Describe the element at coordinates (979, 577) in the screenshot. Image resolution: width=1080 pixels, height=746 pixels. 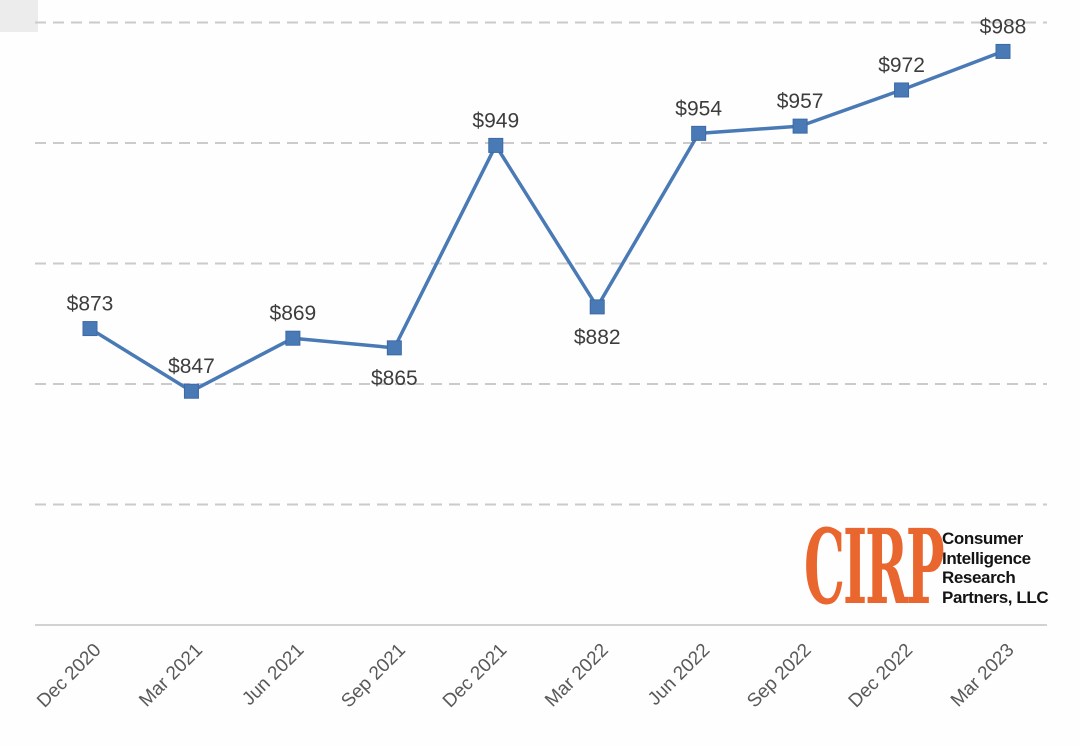
I see `cirp-logo-line: Research` at that location.